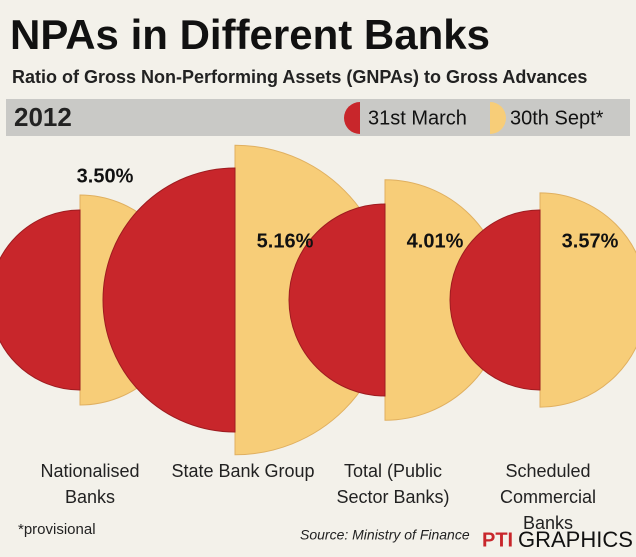  Describe the element at coordinates (557, 118) in the screenshot. I see `legend-label: 30th Sept*` at that location.